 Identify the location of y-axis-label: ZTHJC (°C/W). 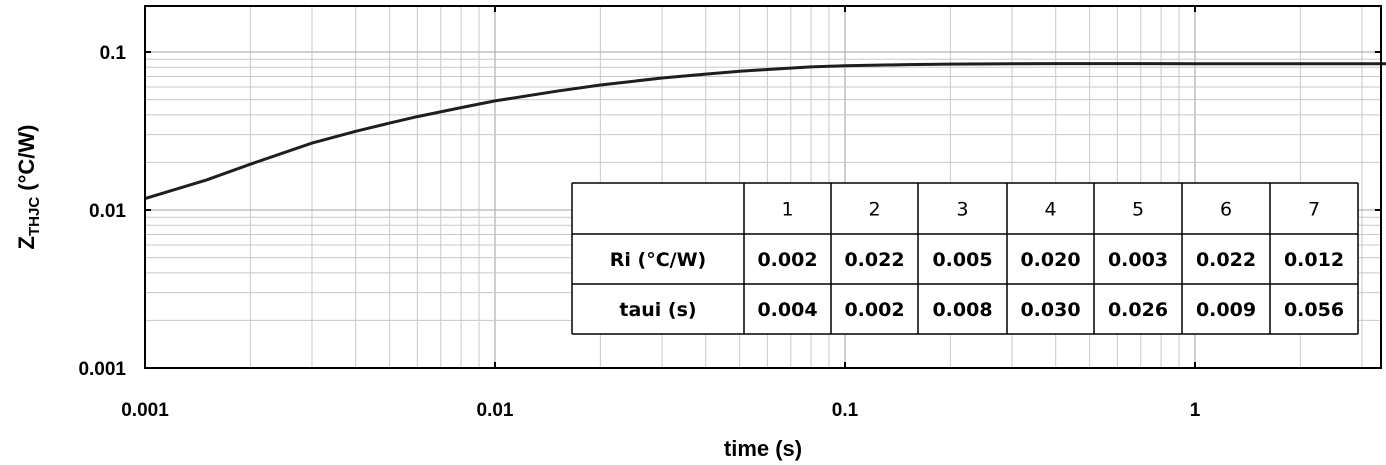
(28, 187).